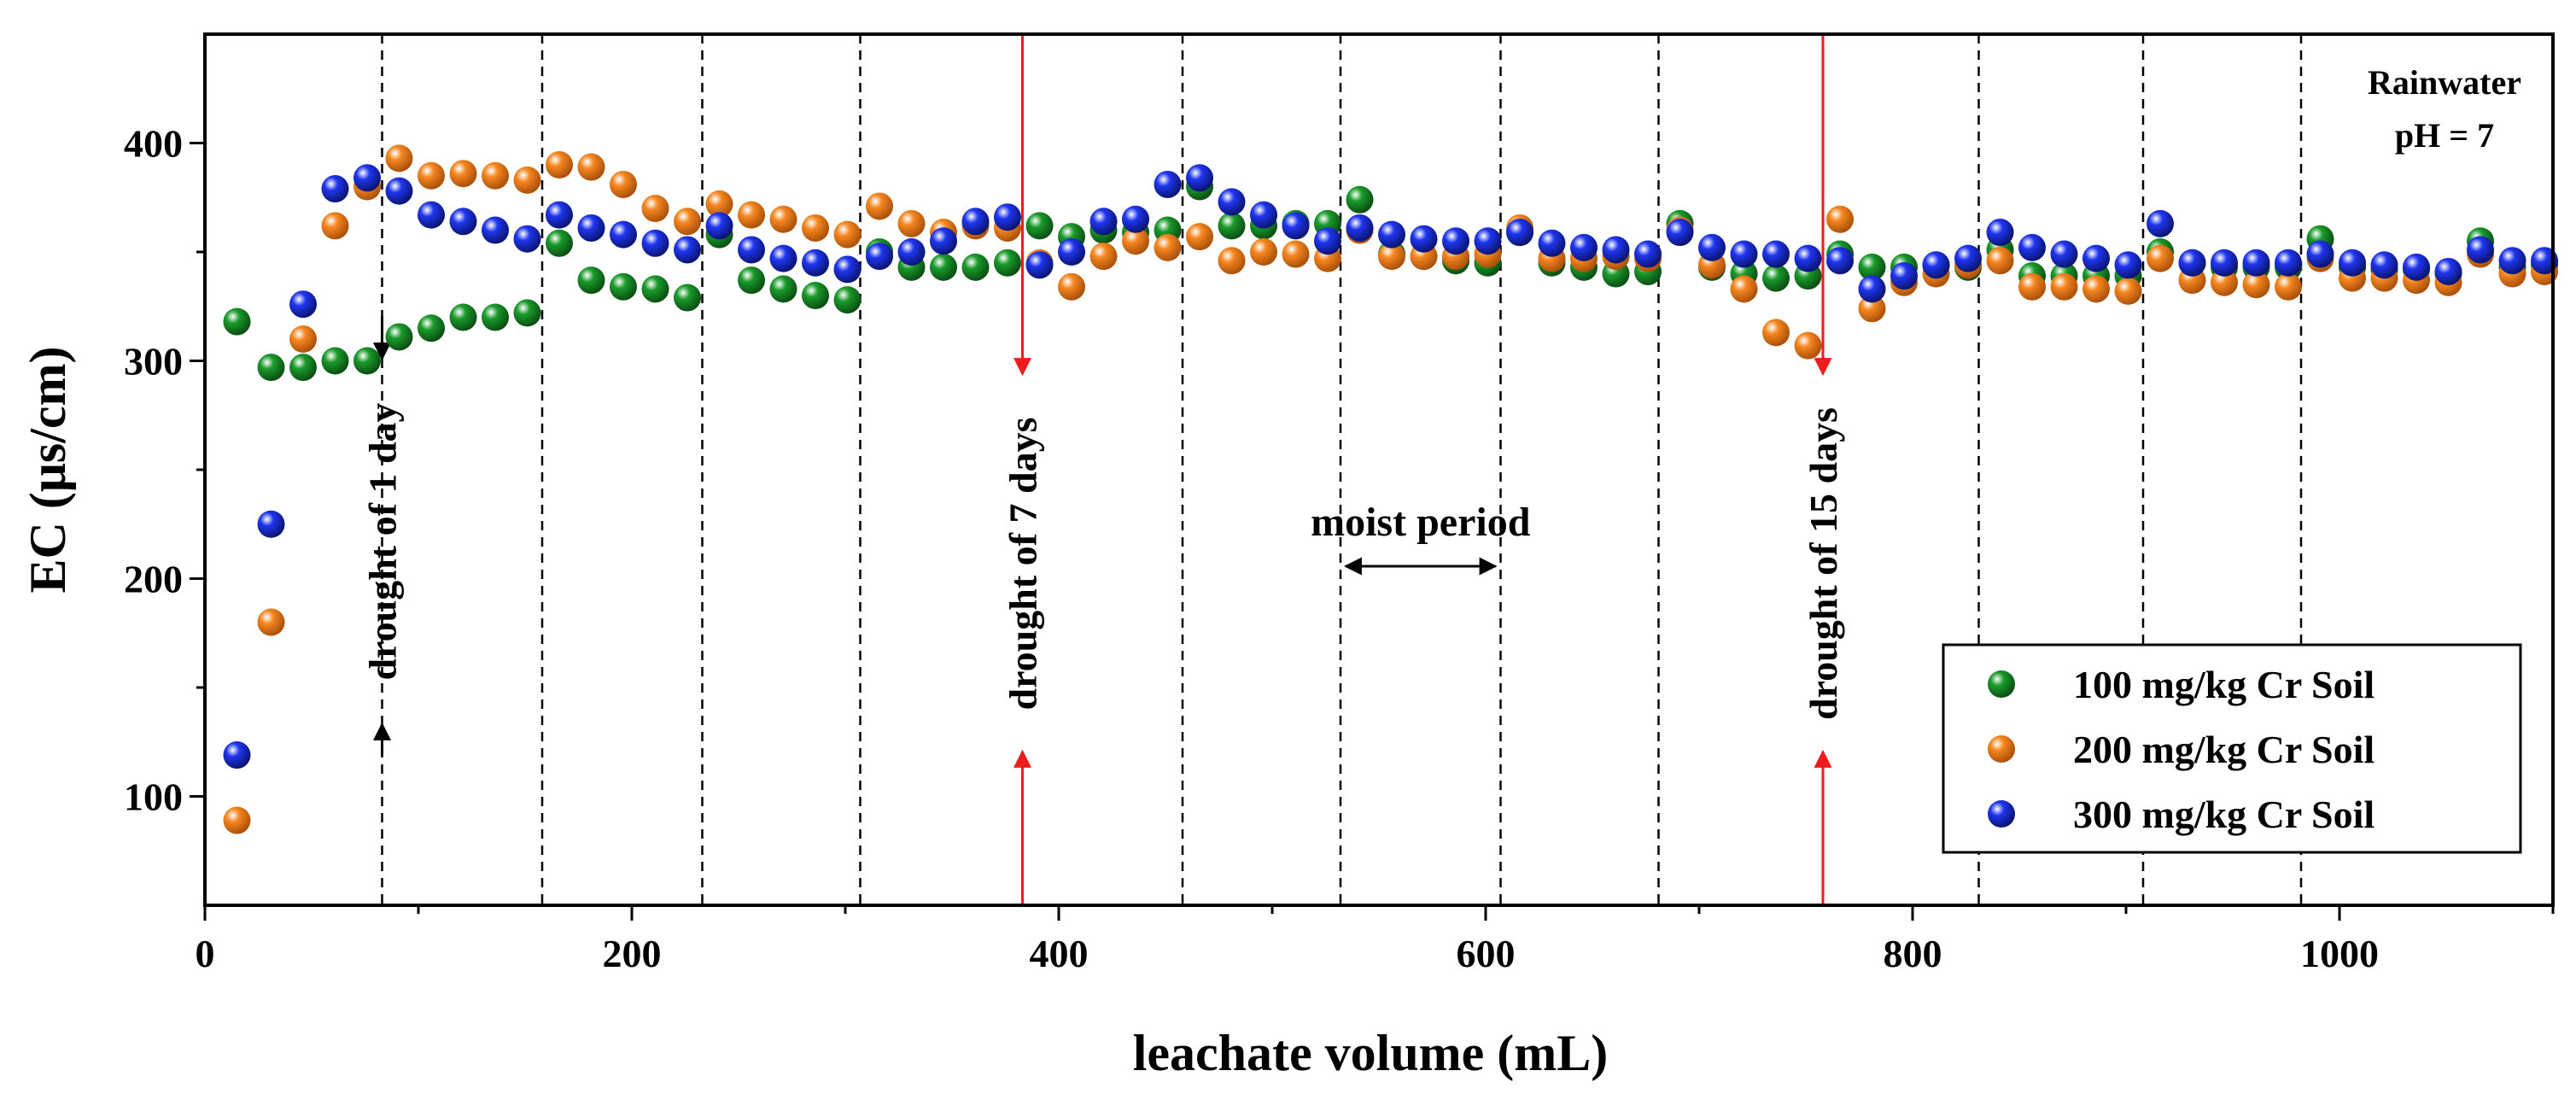  What do you see at coordinates (2444, 135) in the screenshot?
I see `note-line-2: pH = 7` at bounding box center [2444, 135].